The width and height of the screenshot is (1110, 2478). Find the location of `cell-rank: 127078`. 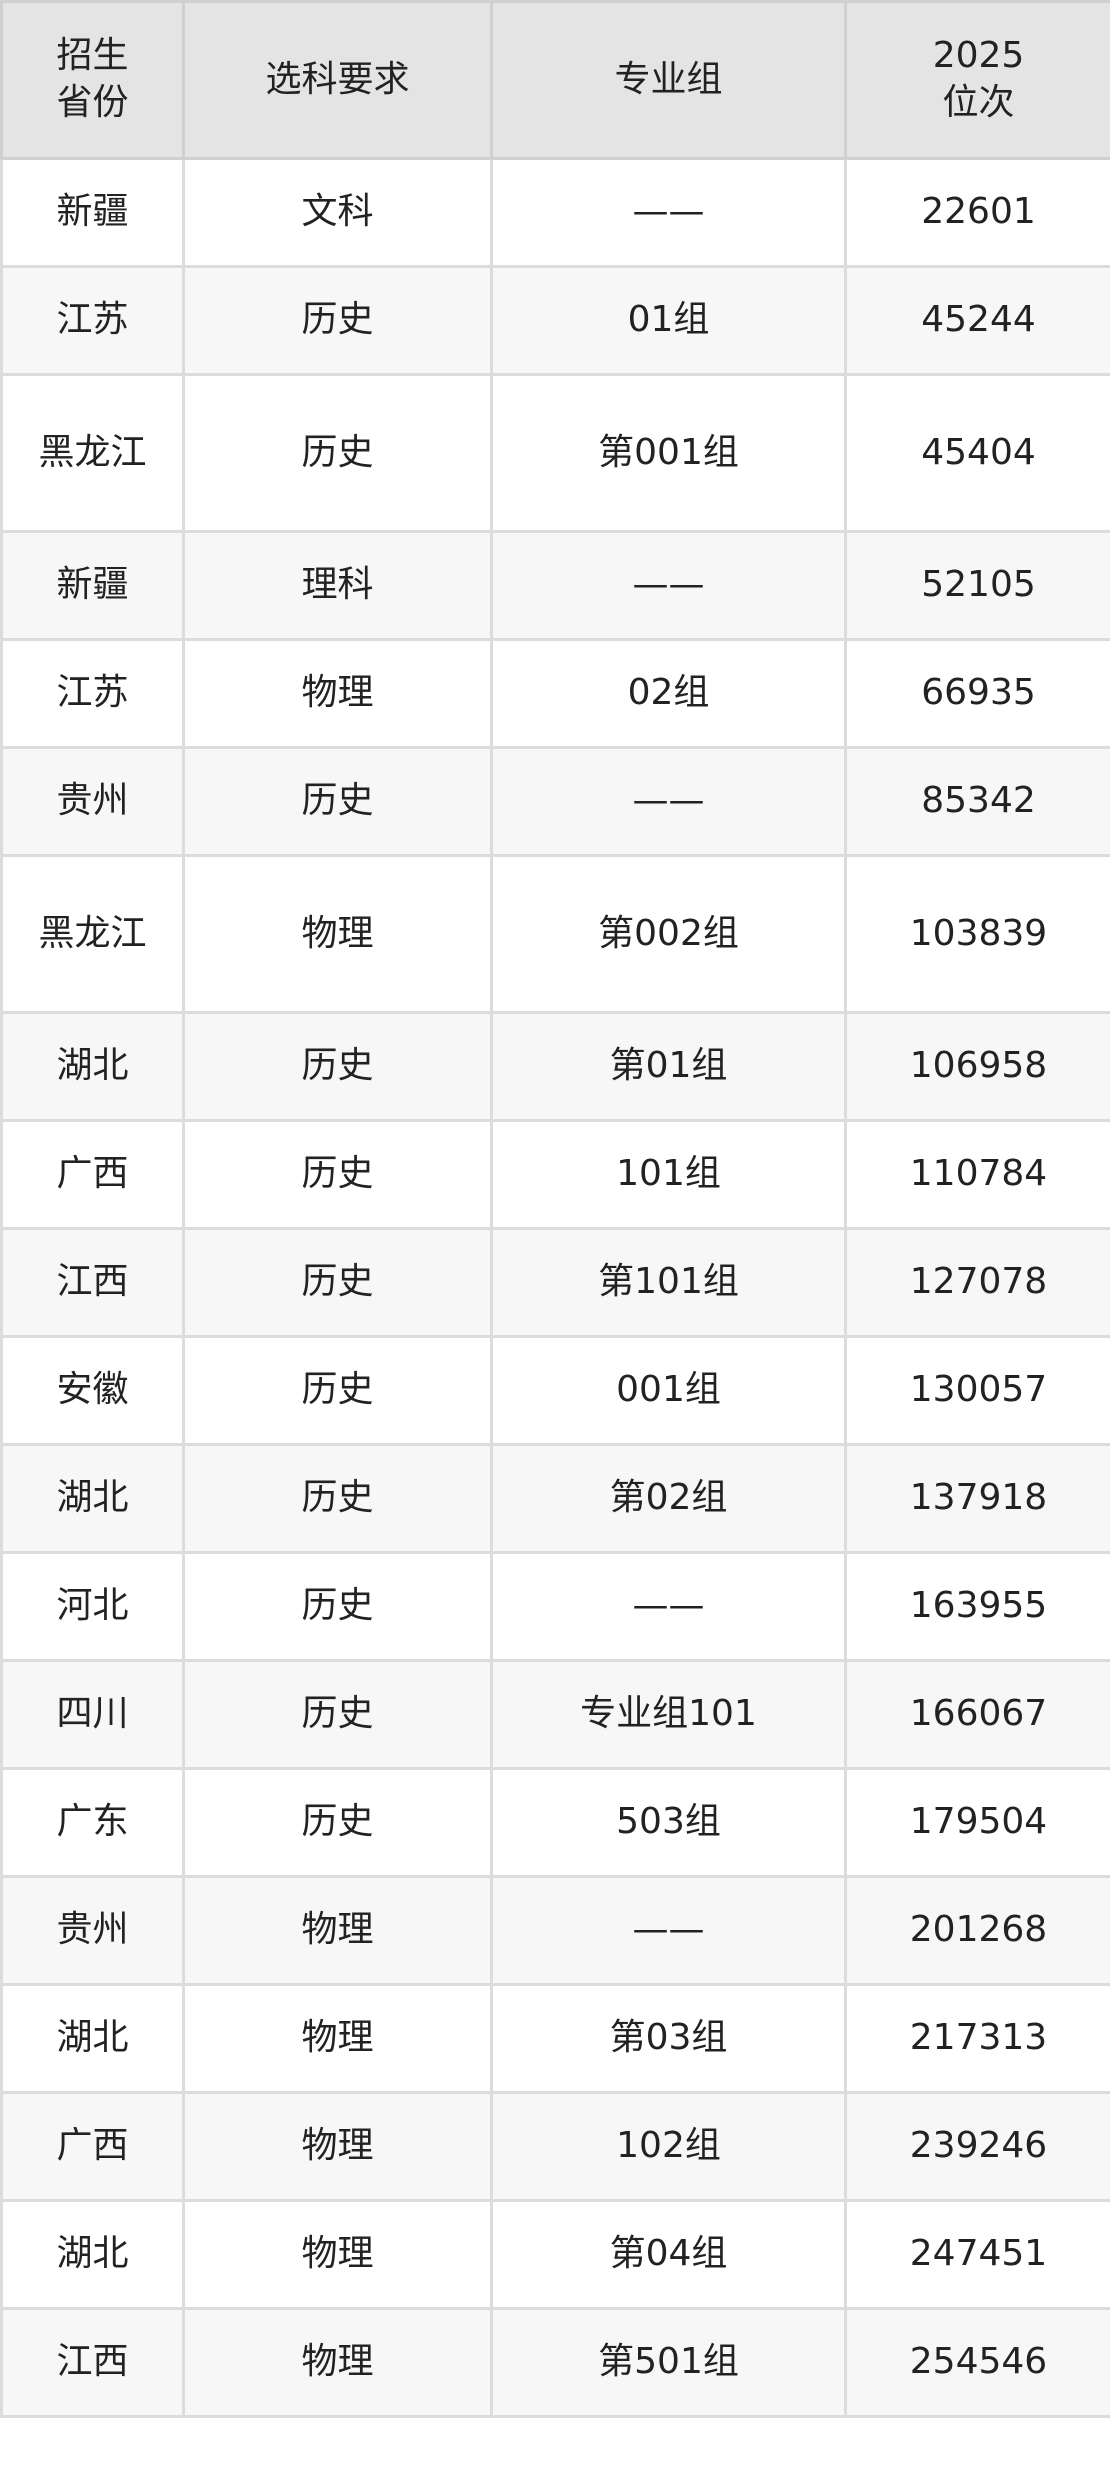

cell-rank: 127078 is located at coordinates (977, 1282).